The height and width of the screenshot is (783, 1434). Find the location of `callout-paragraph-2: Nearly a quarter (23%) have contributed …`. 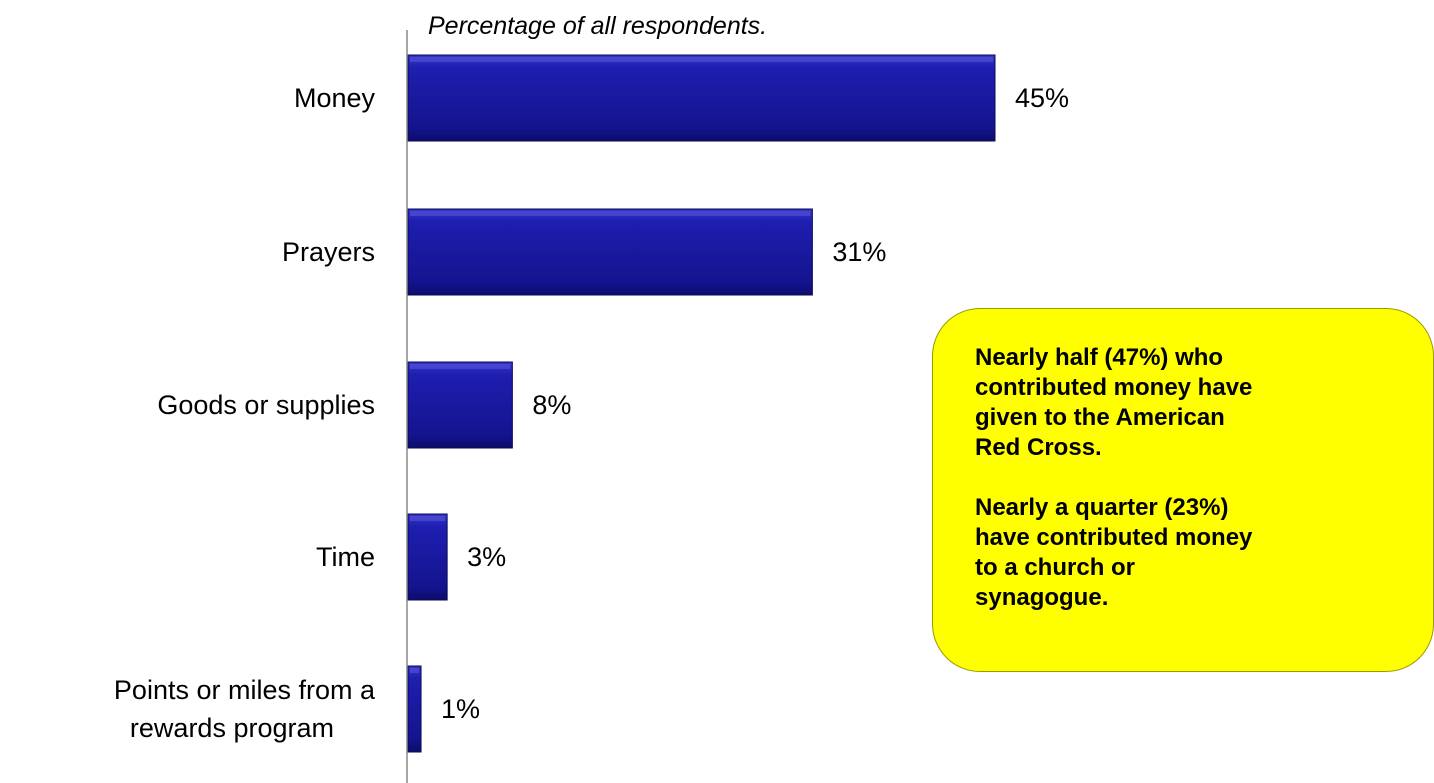

callout-paragraph-2: Nearly a quarter (23%) have contributed … is located at coordinates (1114, 552).